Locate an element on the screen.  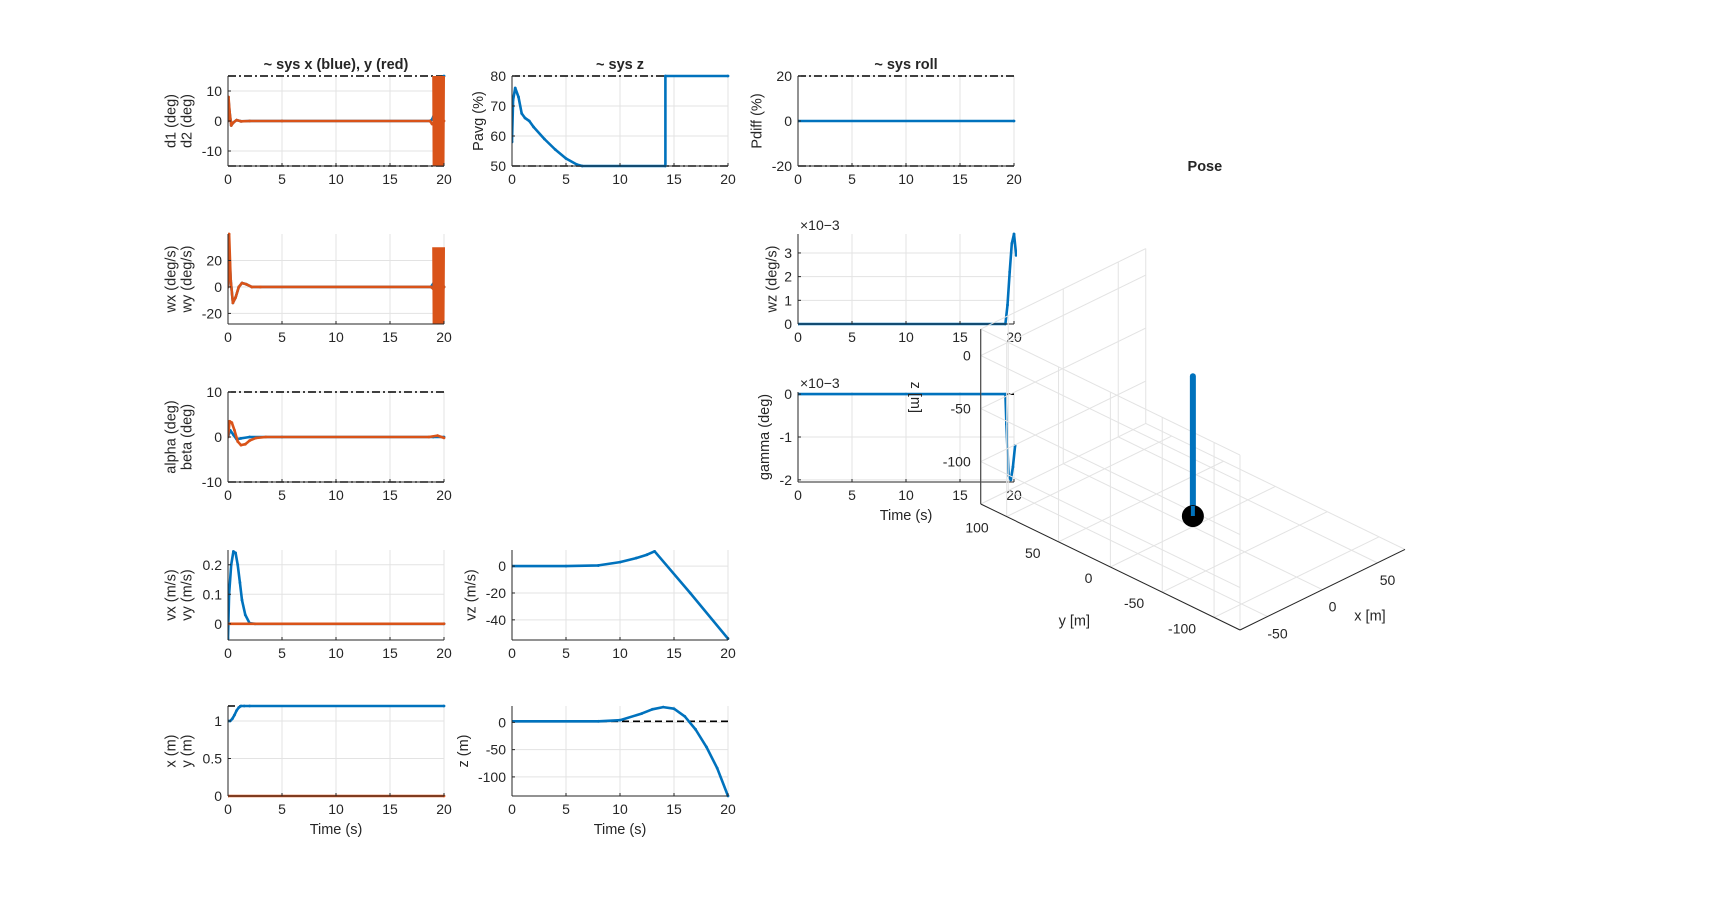
y-tick-label: 100 is located at coordinates (977, 528).